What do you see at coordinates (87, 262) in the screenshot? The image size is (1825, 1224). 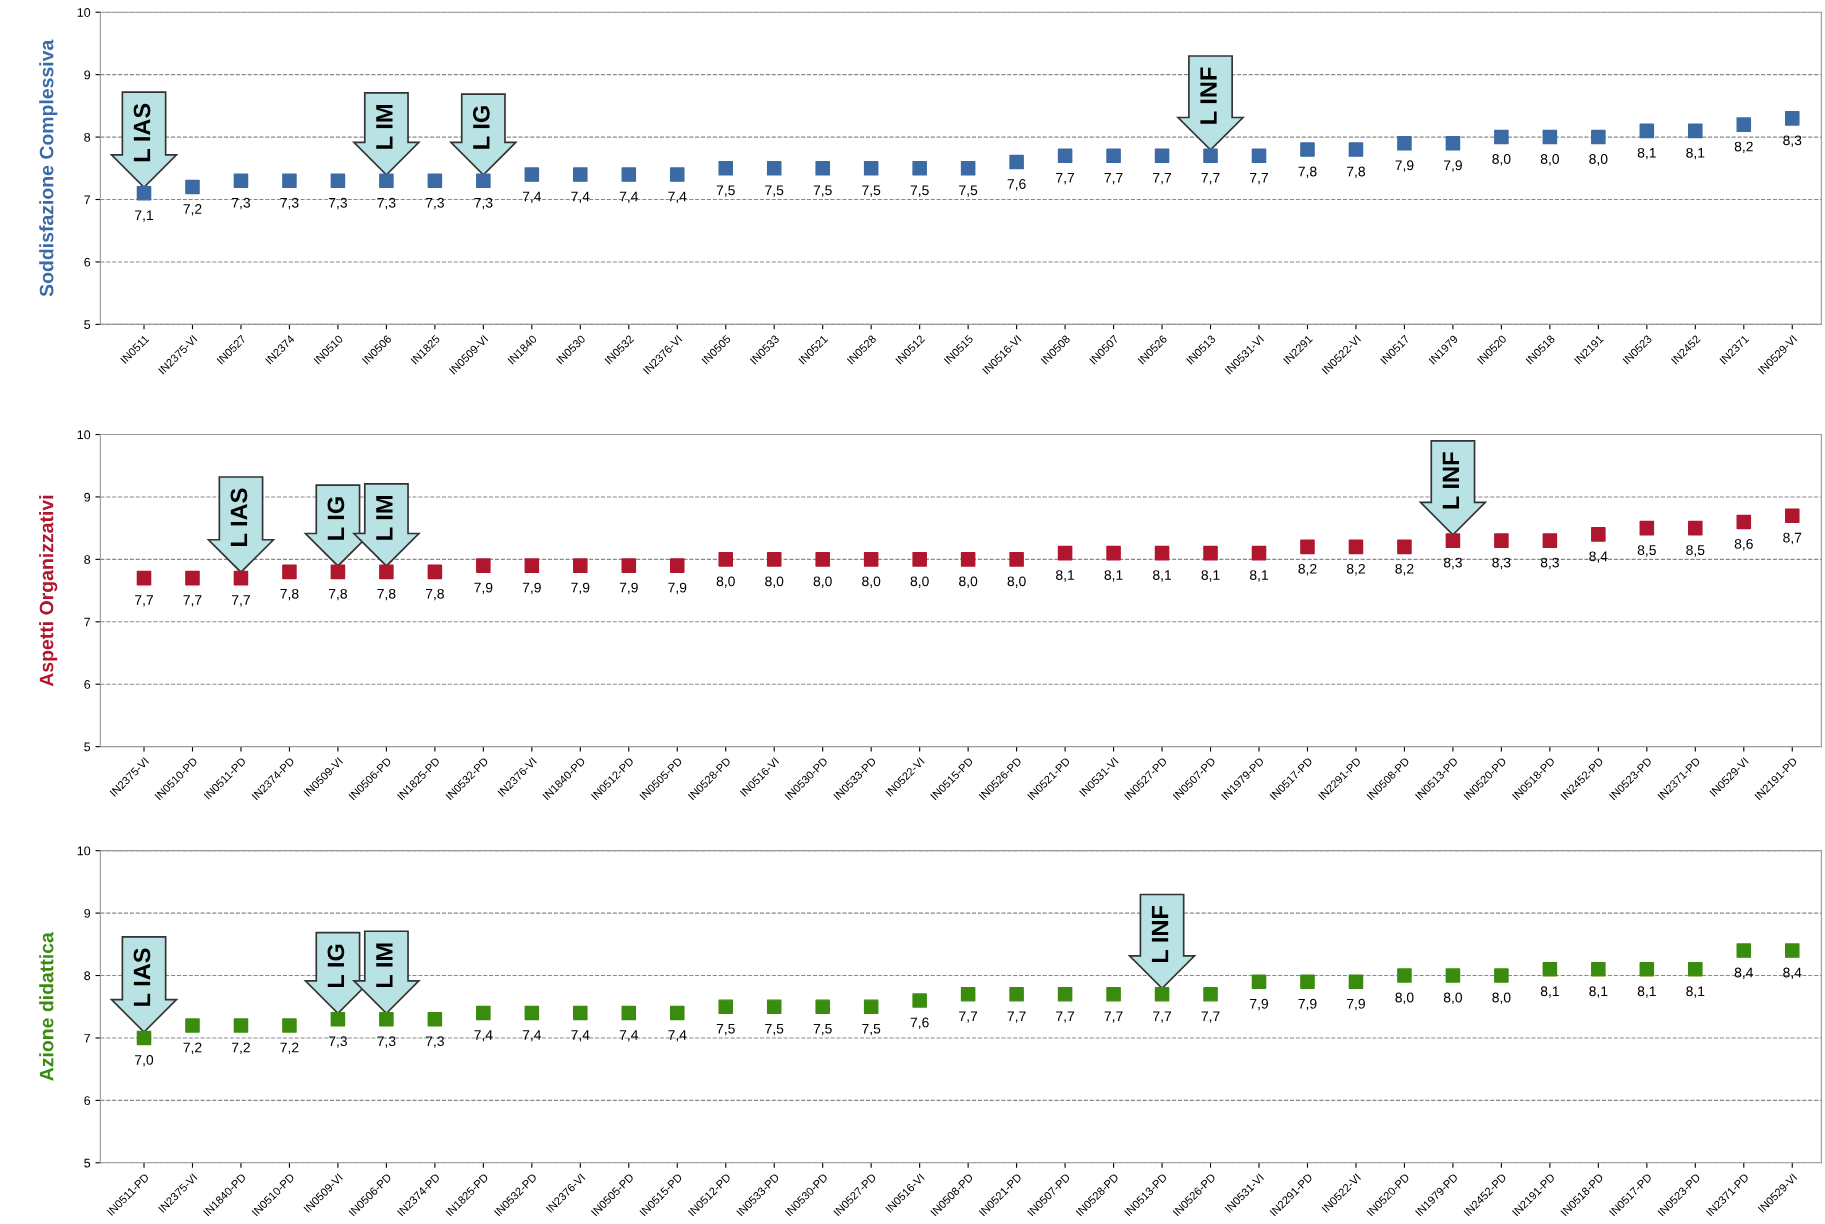 I see `y-tick-label: 6` at bounding box center [87, 262].